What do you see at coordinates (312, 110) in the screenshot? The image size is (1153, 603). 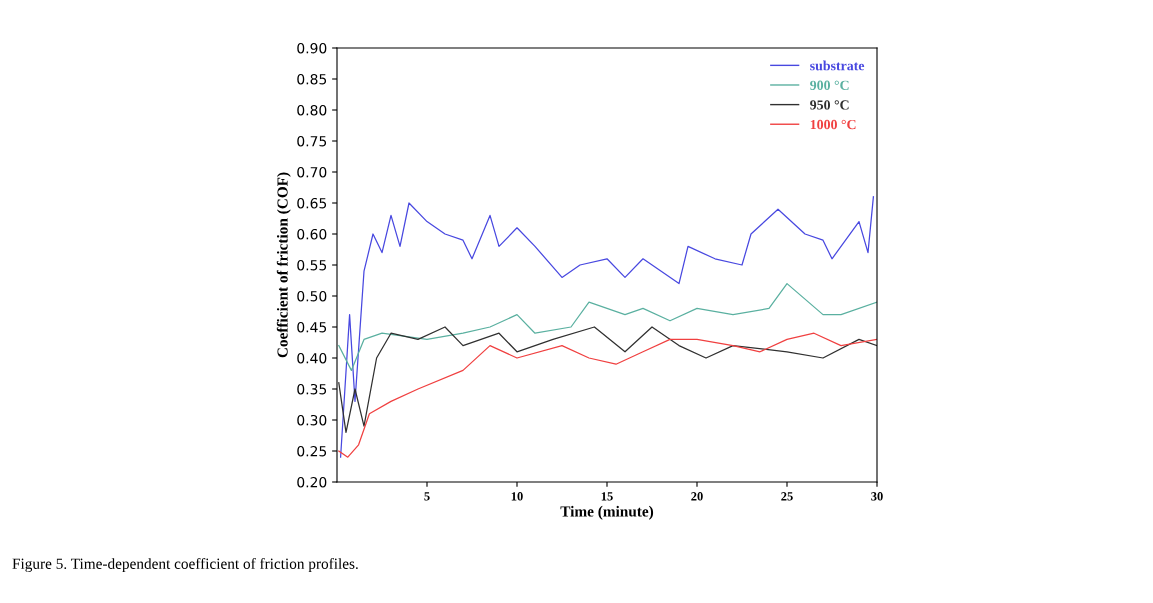 I see `y-tick-label: 0.80` at bounding box center [312, 110].